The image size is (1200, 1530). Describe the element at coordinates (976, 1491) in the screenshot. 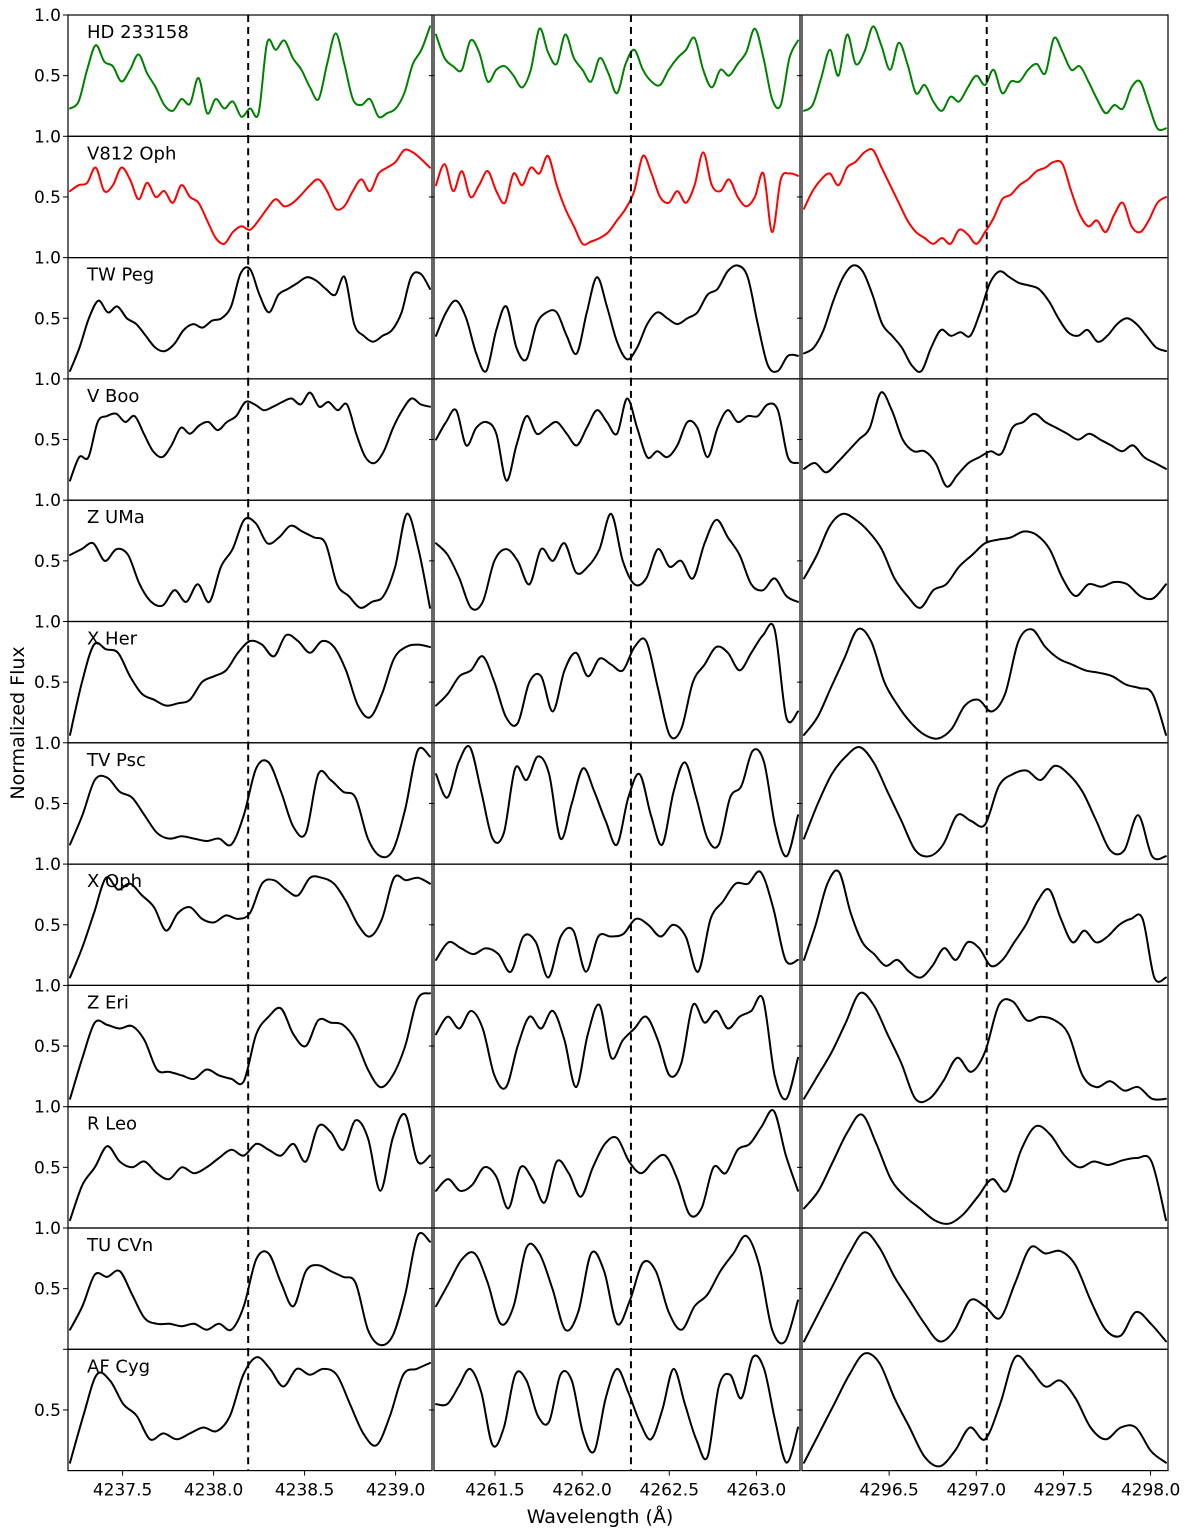

I see `x-tick-label: 4297.0` at that location.